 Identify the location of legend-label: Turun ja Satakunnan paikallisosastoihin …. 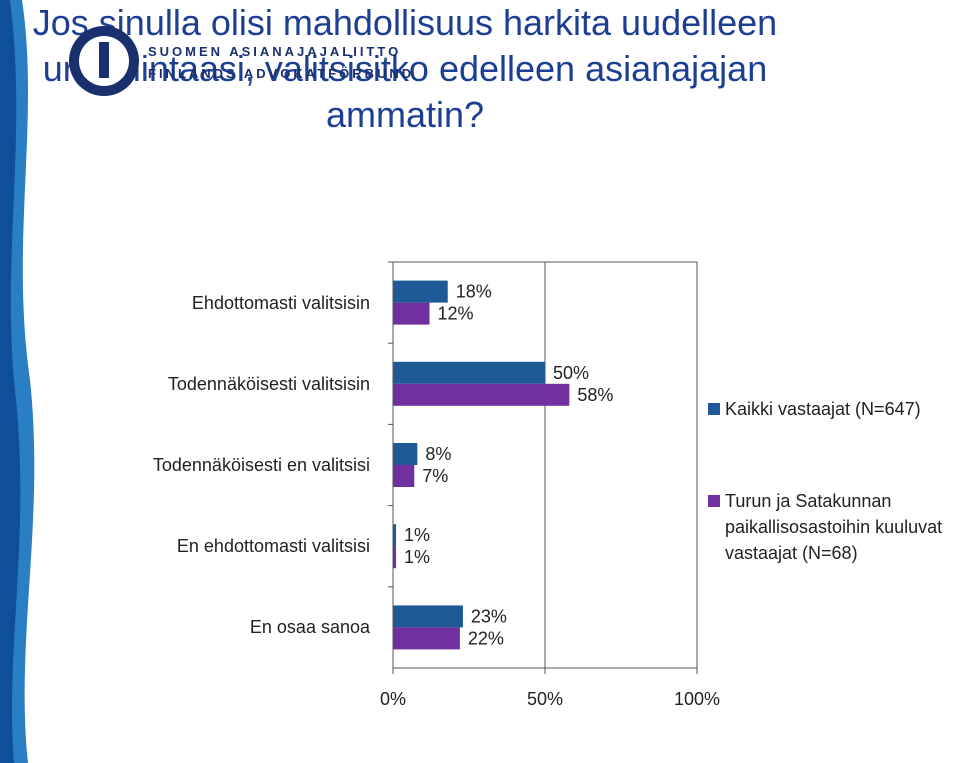
(834, 527).